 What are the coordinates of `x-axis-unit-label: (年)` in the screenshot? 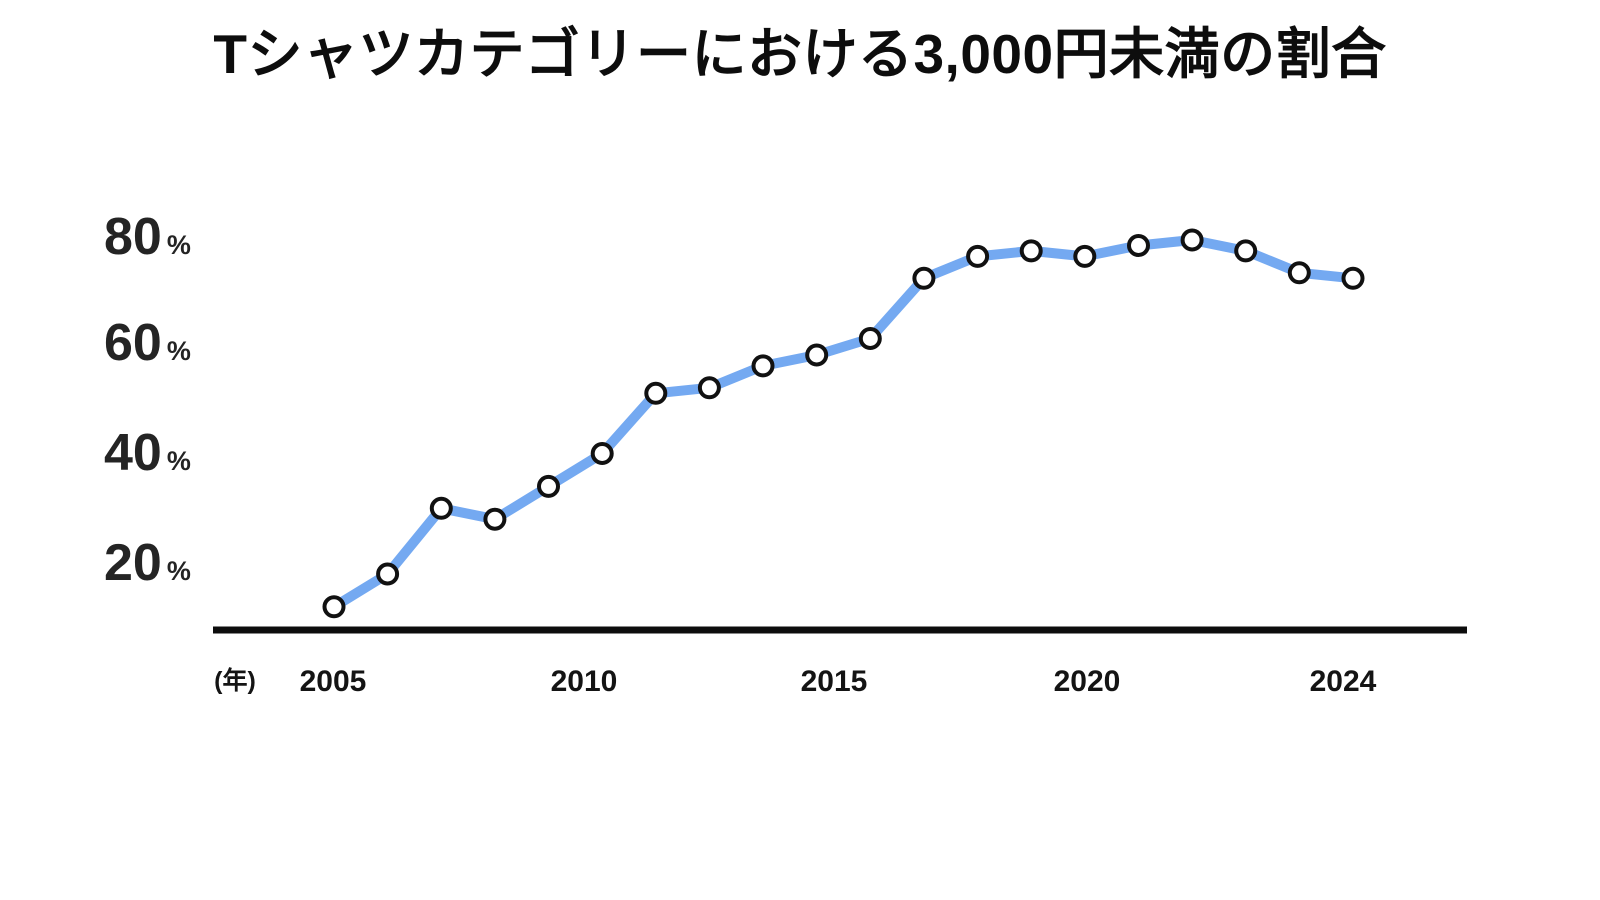 It's located at (235, 681).